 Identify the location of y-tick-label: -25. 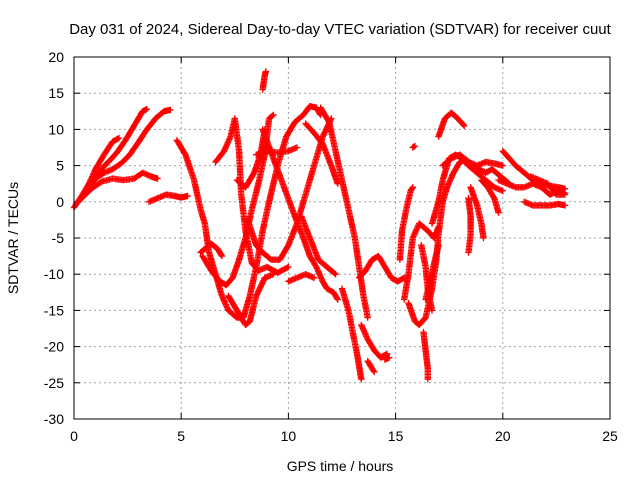
(54, 383).